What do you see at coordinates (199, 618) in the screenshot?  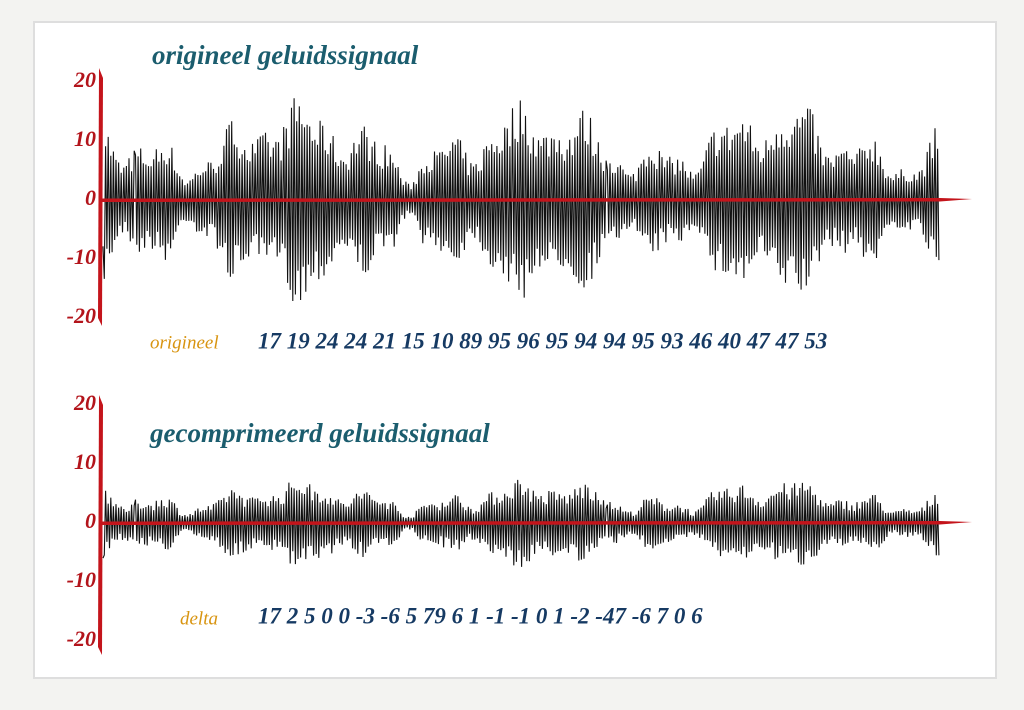 I see `sequence-label: delta` at bounding box center [199, 618].